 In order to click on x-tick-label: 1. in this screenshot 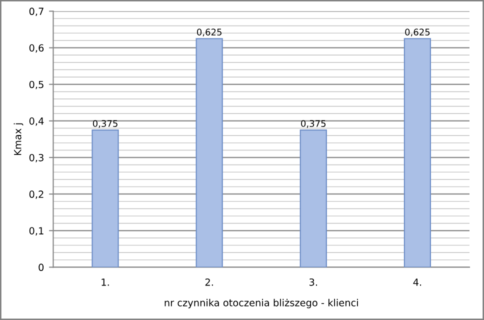, I will do `click(105, 282)`.